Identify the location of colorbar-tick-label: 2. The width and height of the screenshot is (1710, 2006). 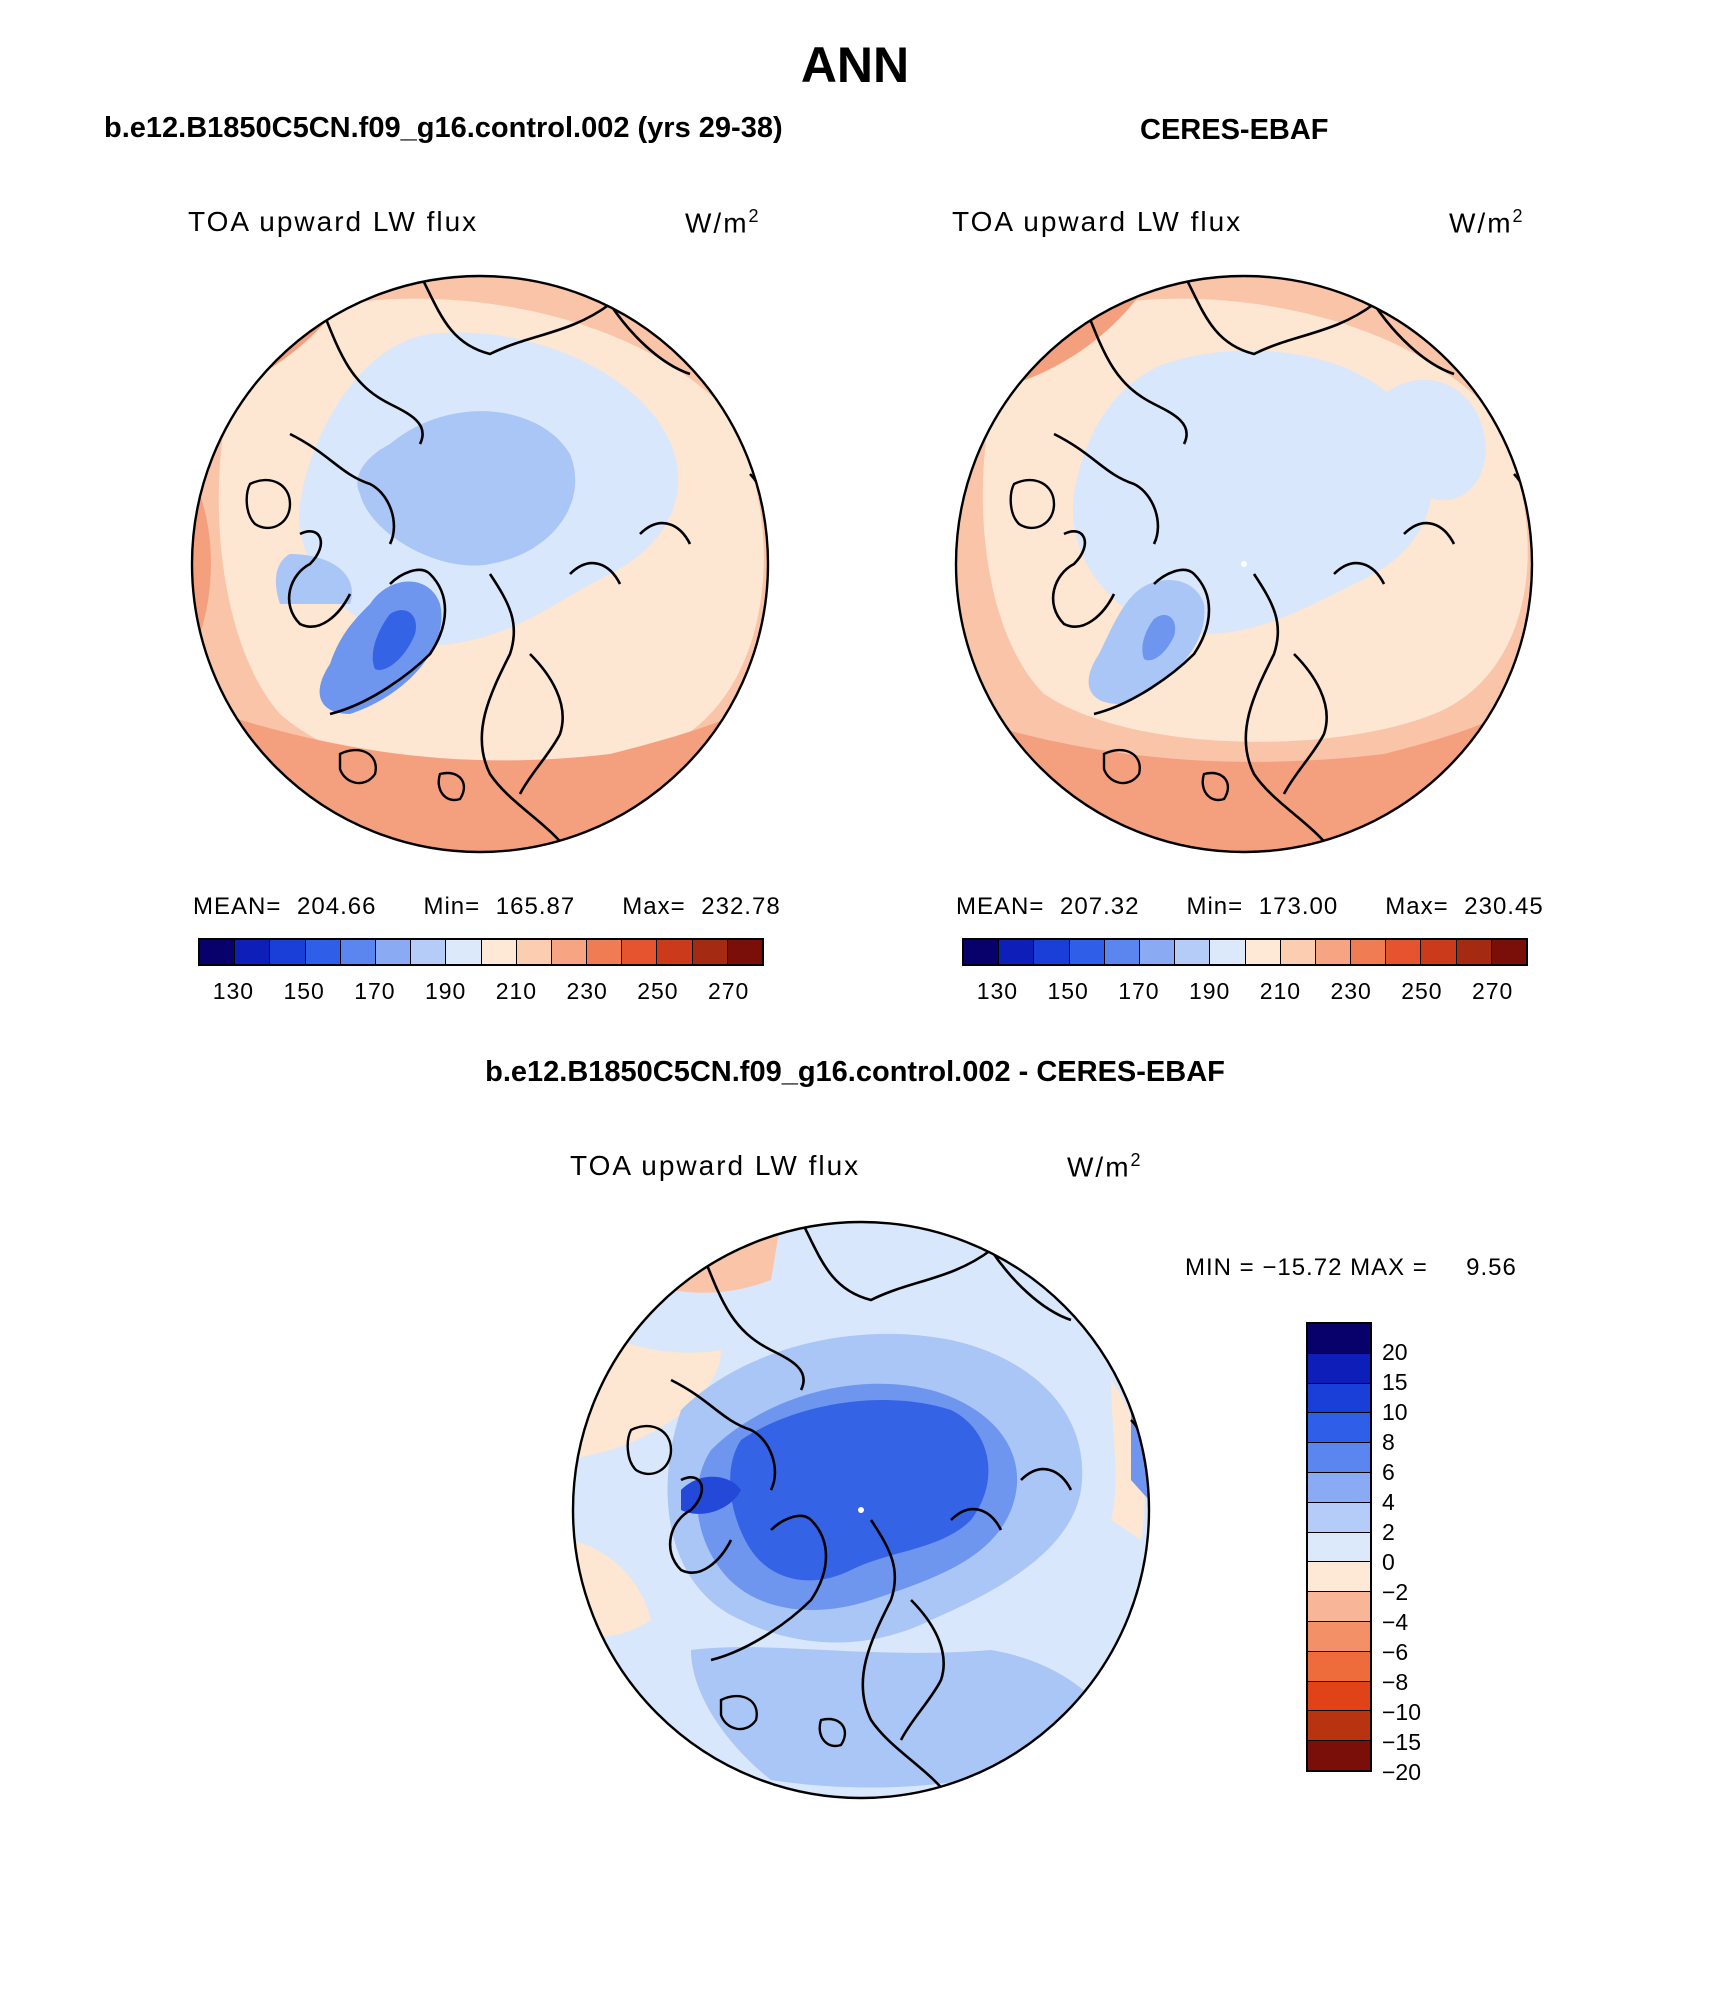
(1388, 1532).